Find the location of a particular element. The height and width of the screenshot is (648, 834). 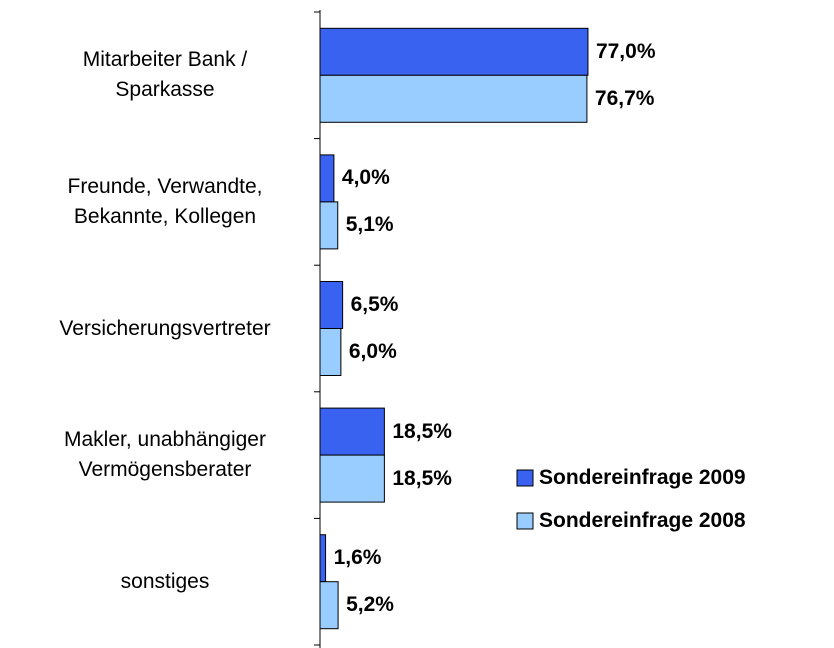

value-label: 76,7% is located at coordinates (624, 98).